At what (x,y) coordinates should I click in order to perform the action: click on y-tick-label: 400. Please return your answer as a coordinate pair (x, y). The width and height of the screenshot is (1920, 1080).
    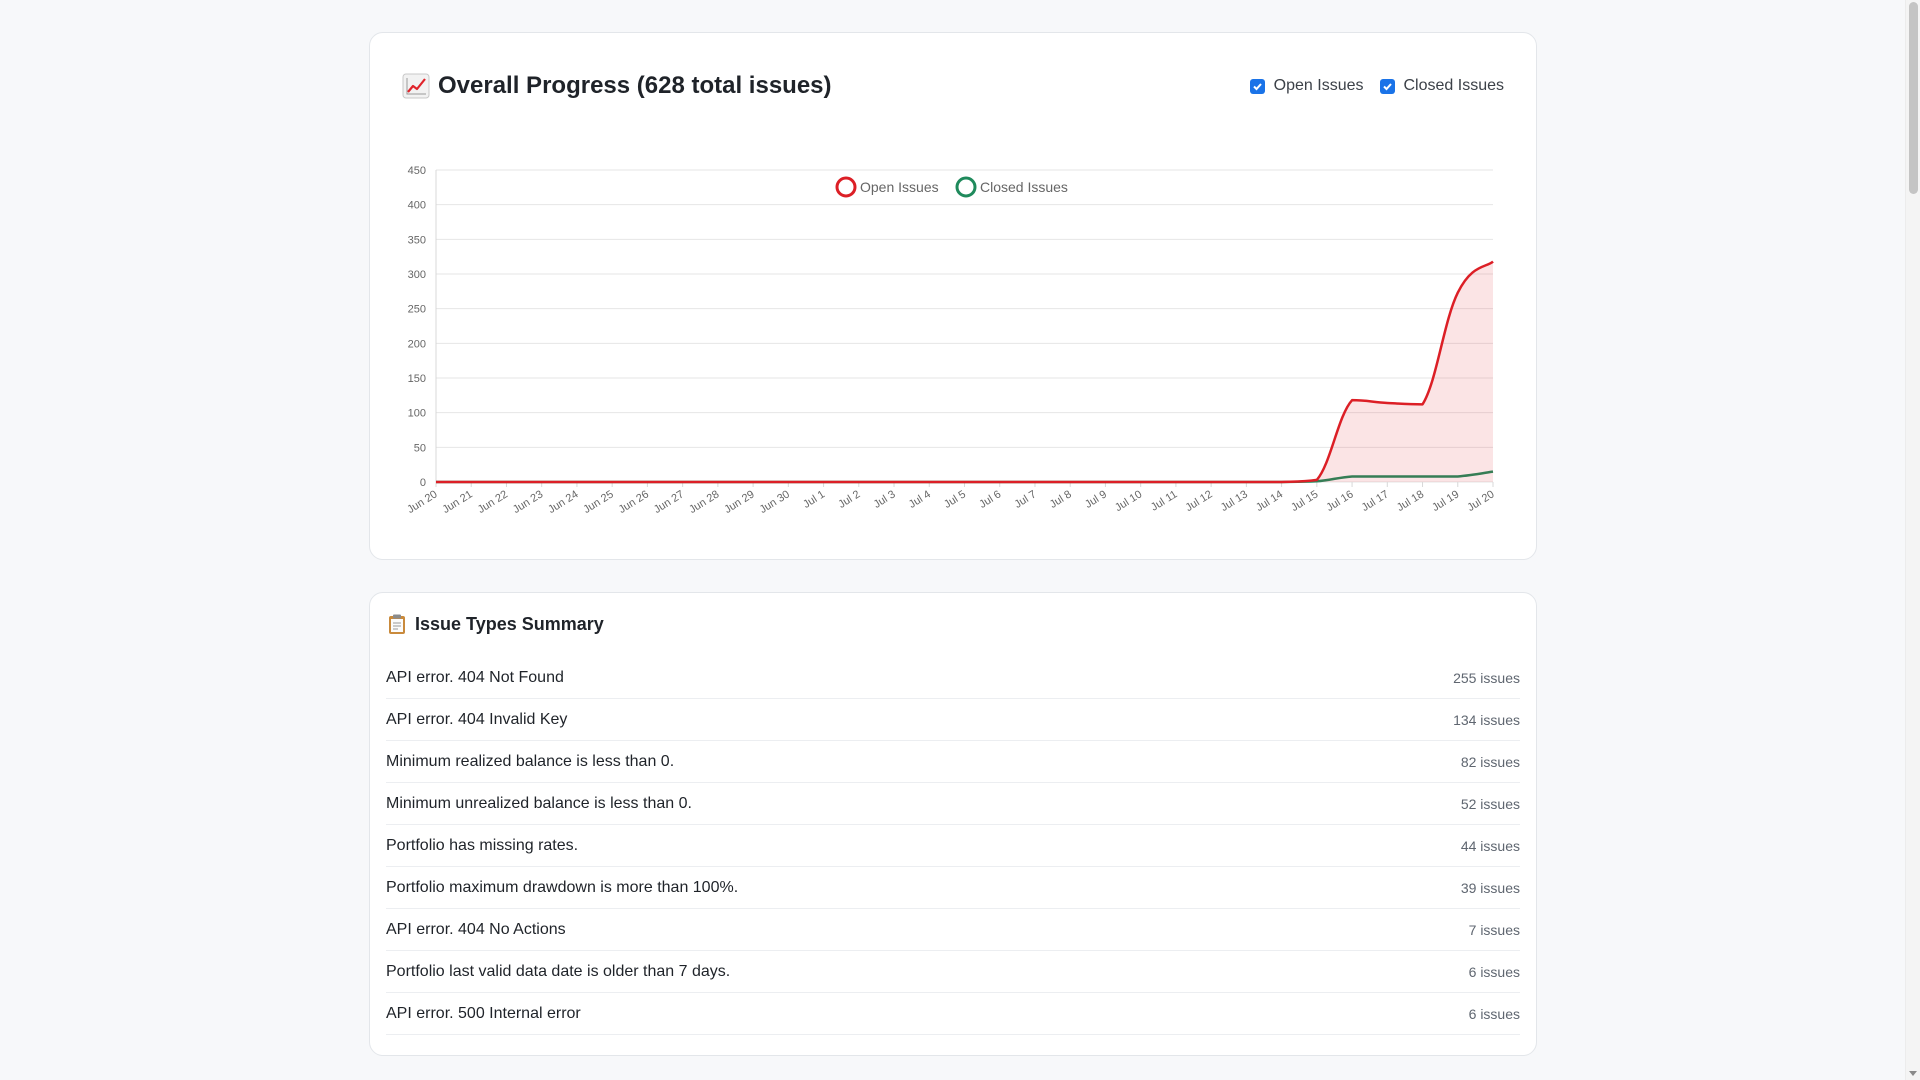
    Looking at the image, I should click on (417, 206).